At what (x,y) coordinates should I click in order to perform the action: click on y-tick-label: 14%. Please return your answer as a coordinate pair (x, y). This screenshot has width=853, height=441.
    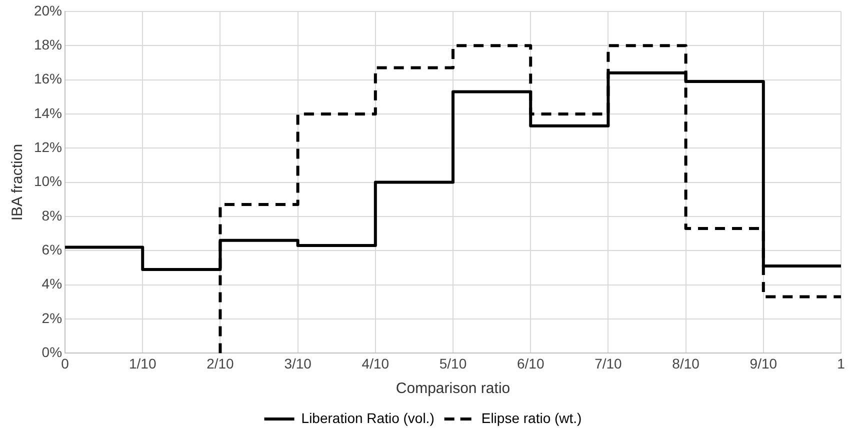
    Looking at the image, I should click on (48, 112).